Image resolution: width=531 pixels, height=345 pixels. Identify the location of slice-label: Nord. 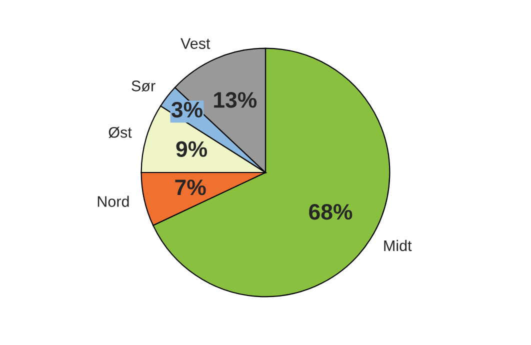
(113, 201).